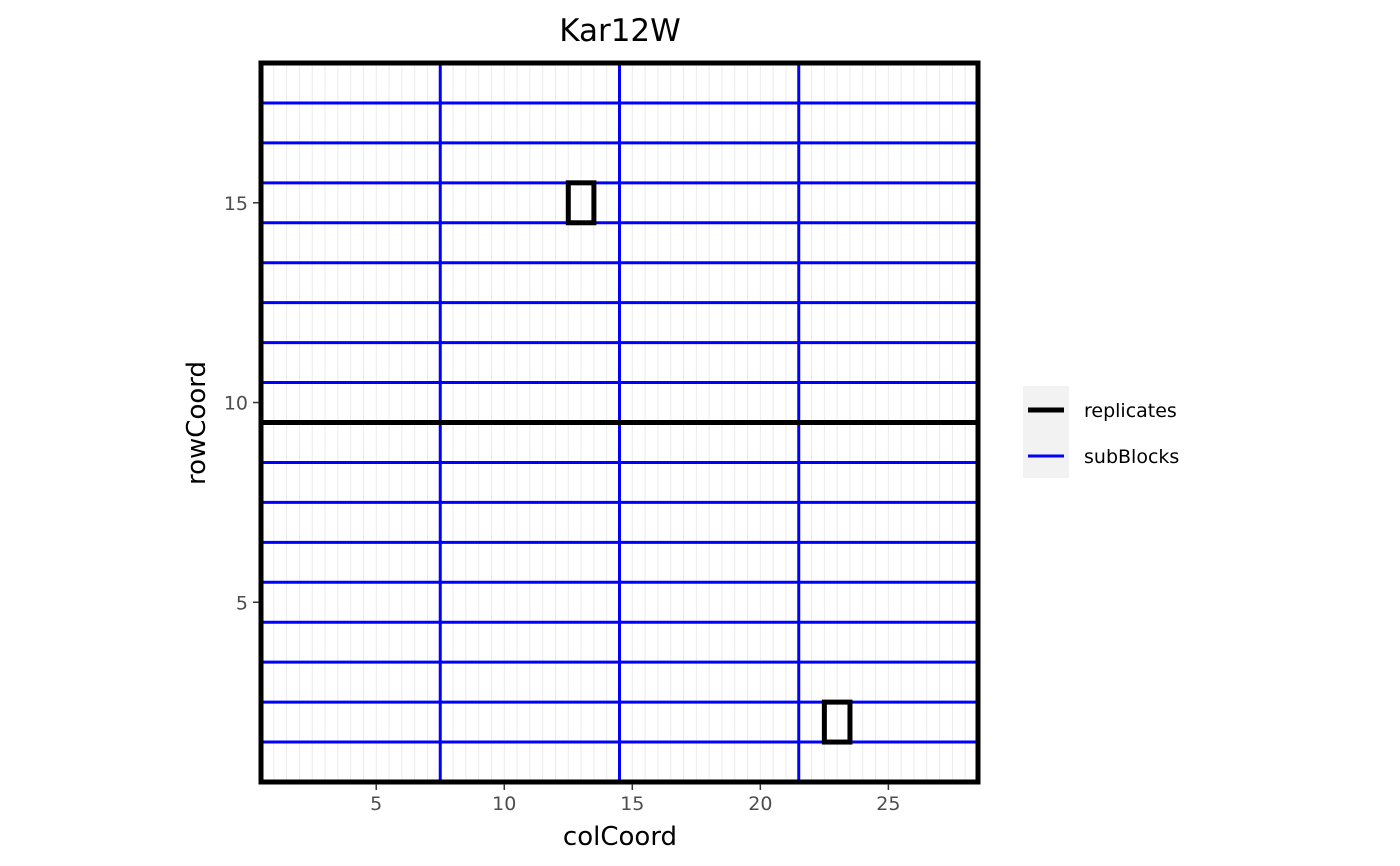 This screenshot has width=1400, height=866. I want to click on highlighted-cells, so click(709, 462).